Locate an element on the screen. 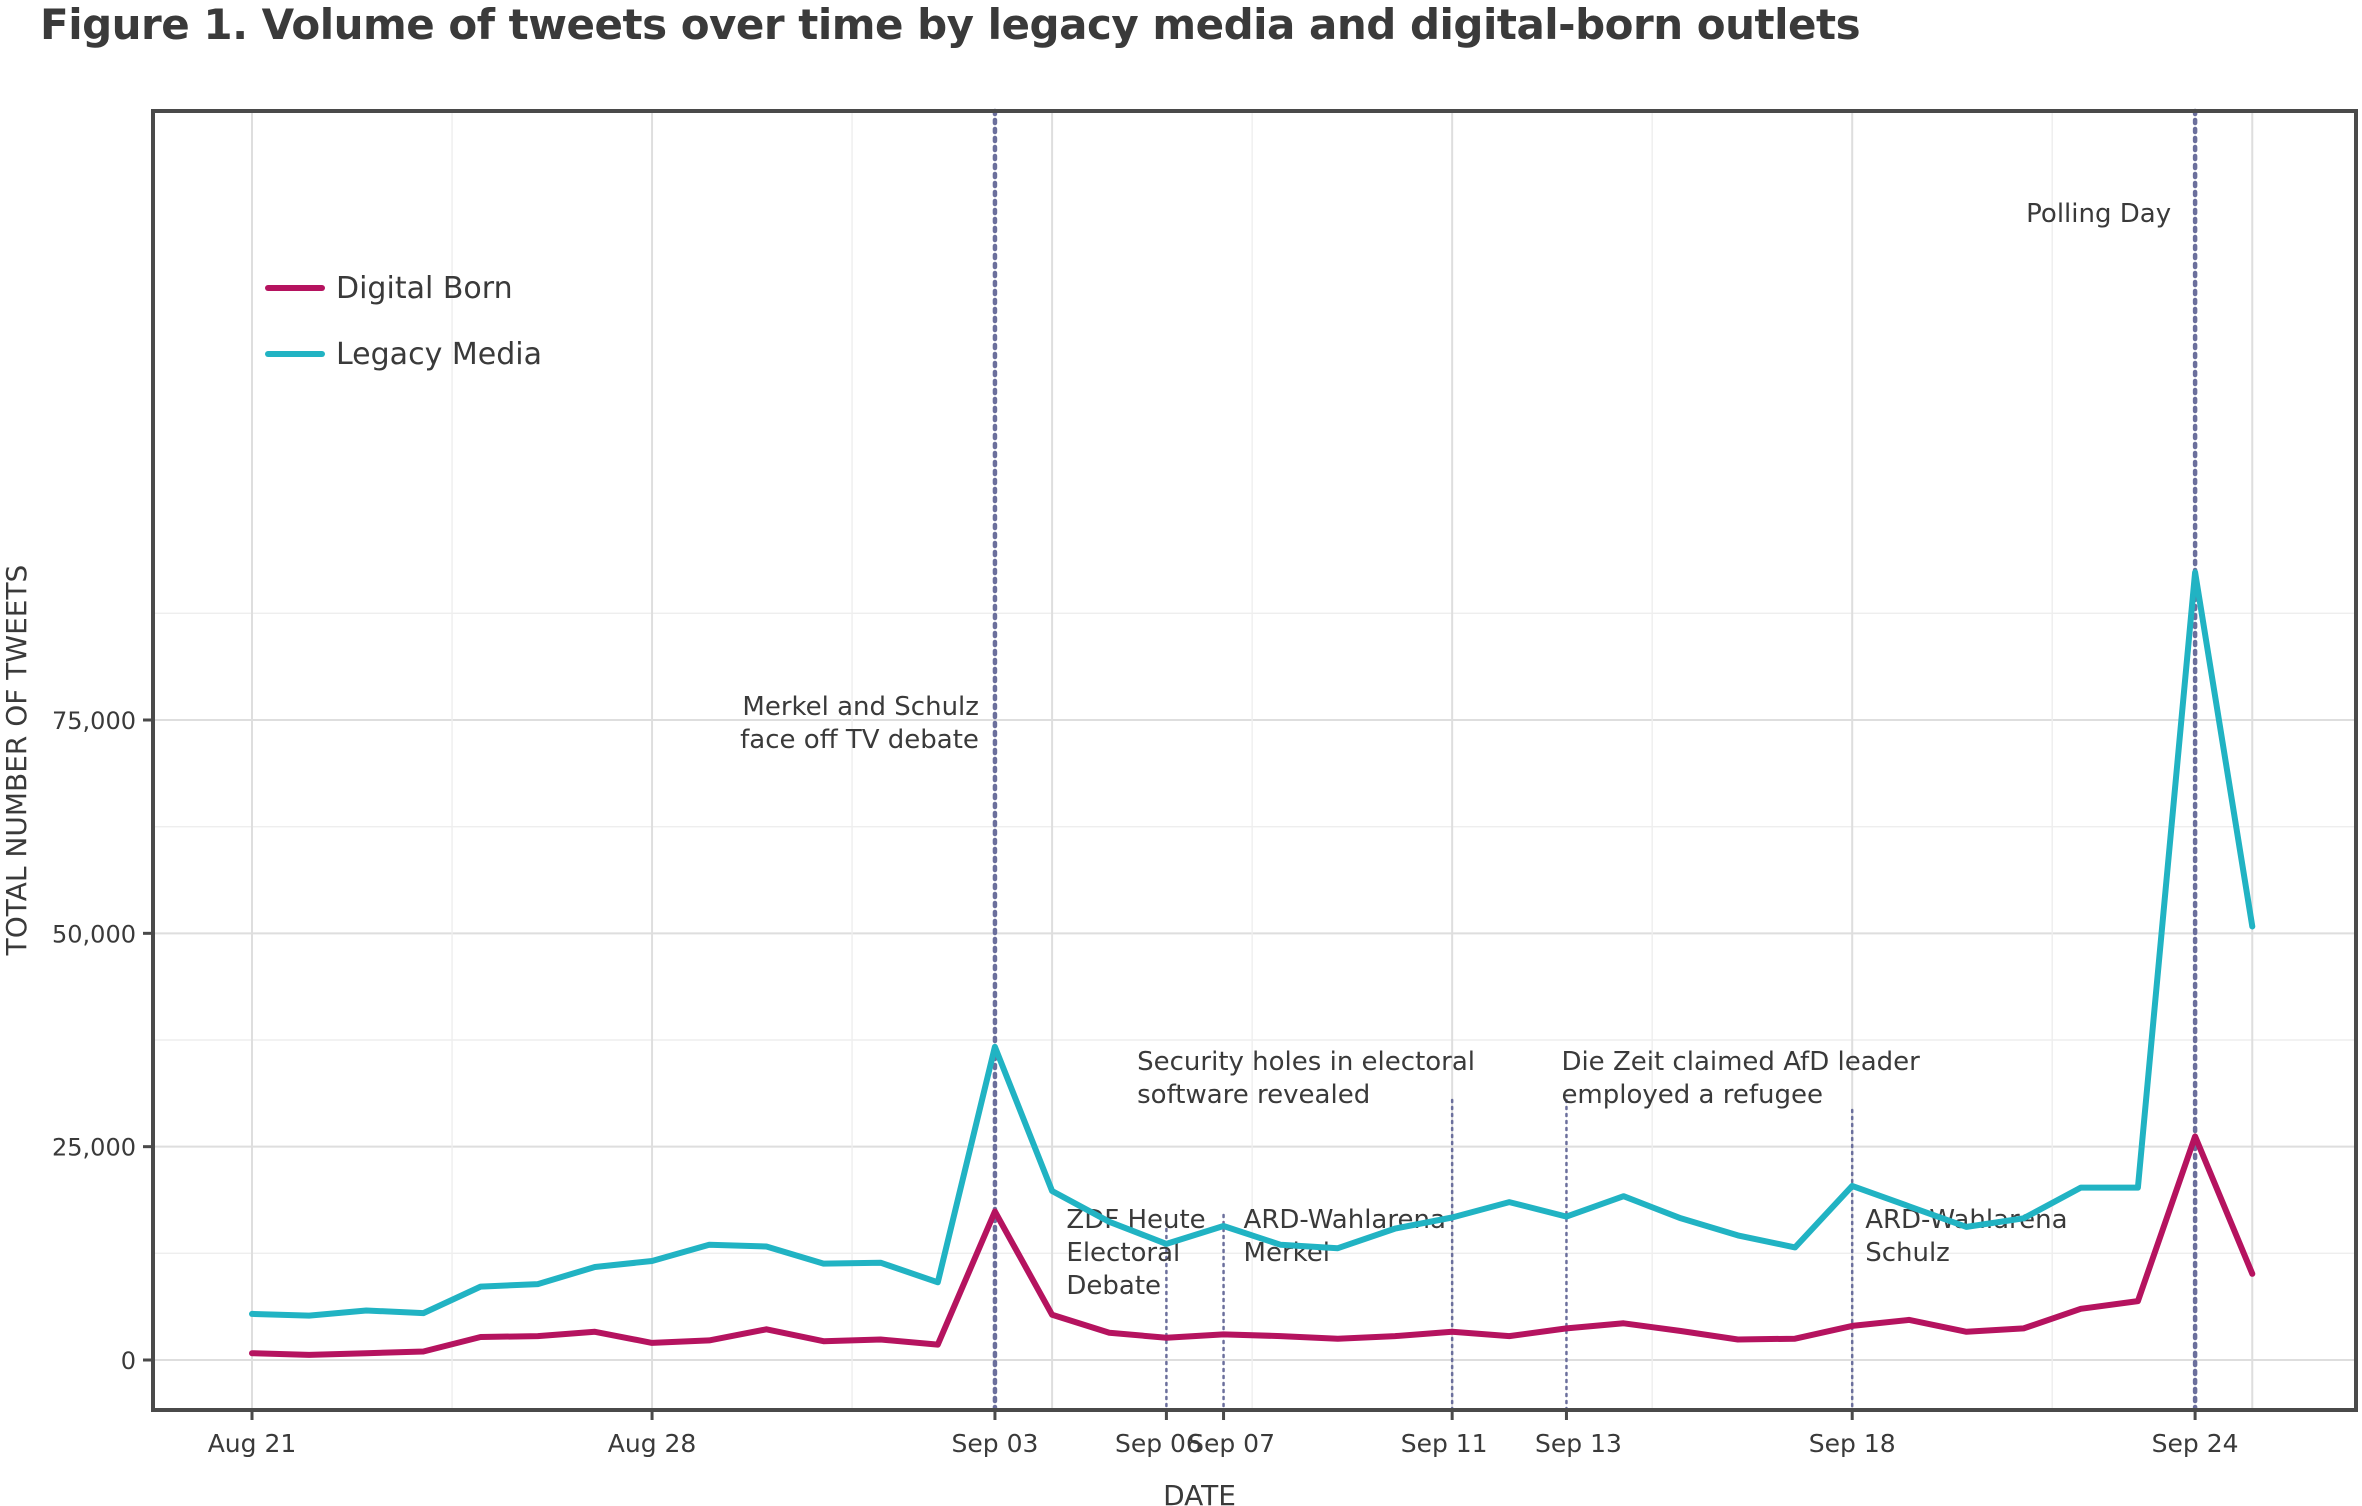 This screenshot has height=1506, width=2362. event-label-line: software revealed is located at coordinates (1253, 1095).